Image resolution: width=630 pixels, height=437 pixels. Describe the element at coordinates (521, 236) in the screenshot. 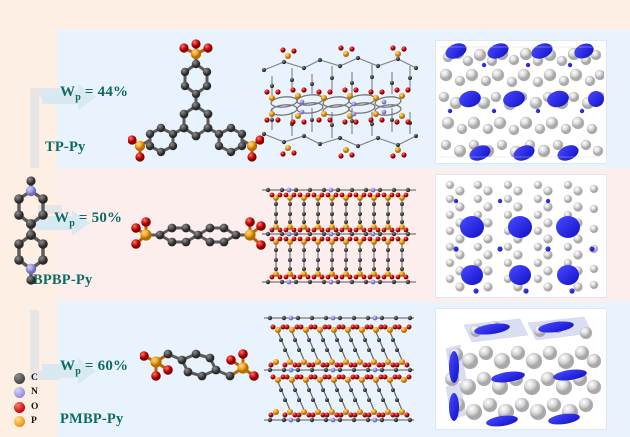

I see `pore-structure-bpbp-py` at that location.